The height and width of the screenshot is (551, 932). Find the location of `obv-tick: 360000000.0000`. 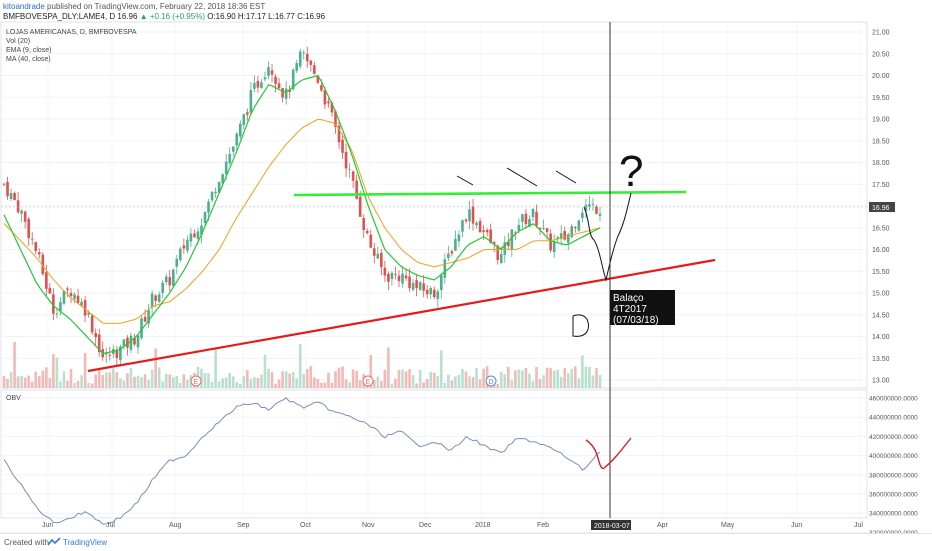

obv-tick: 360000000.0000 is located at coordinates (893, 495).